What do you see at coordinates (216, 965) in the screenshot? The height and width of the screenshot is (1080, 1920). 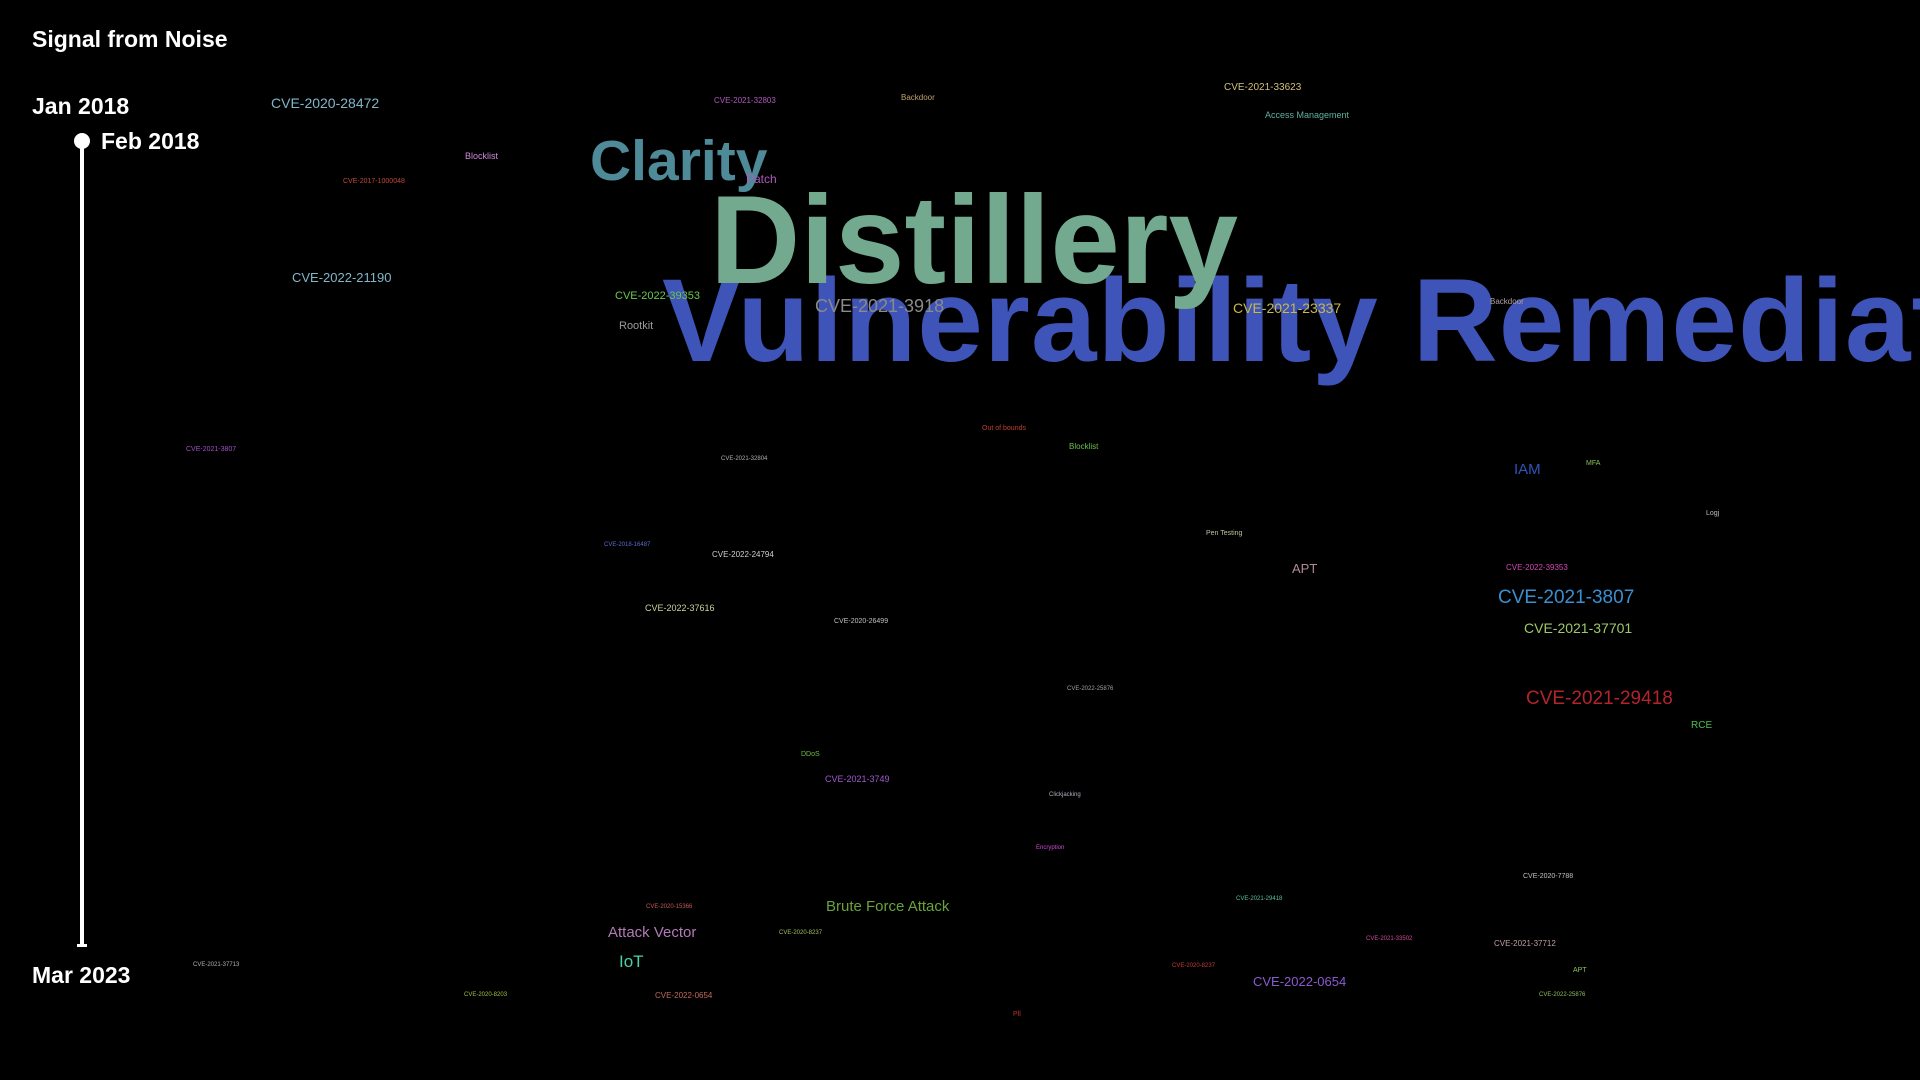 I see `word-term: CVE-2021-37713` at bounding box center [216, 965].